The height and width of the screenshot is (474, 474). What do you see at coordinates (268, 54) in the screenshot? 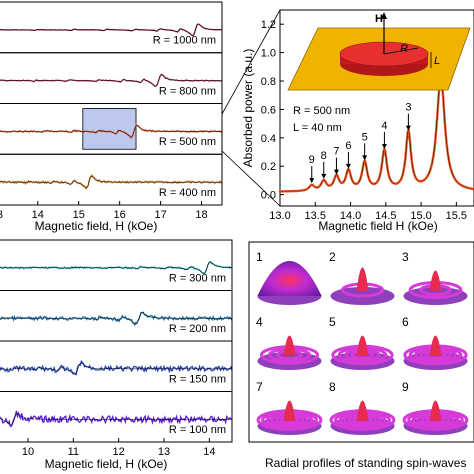
I see `tr-y-tick-label: 1.0` at bounding box center [268, 54].